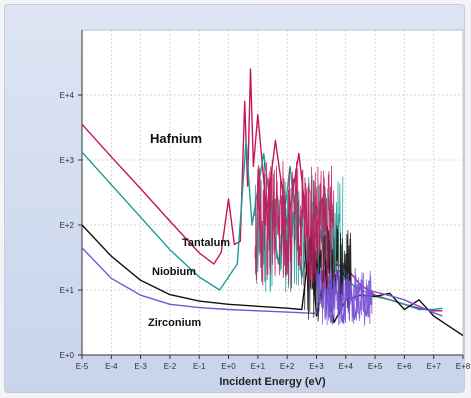 The image size is (471, 398). Describe the element at coordinates (287, 366) in the screenshot. I see `x-tick-label: E+2` at that location.